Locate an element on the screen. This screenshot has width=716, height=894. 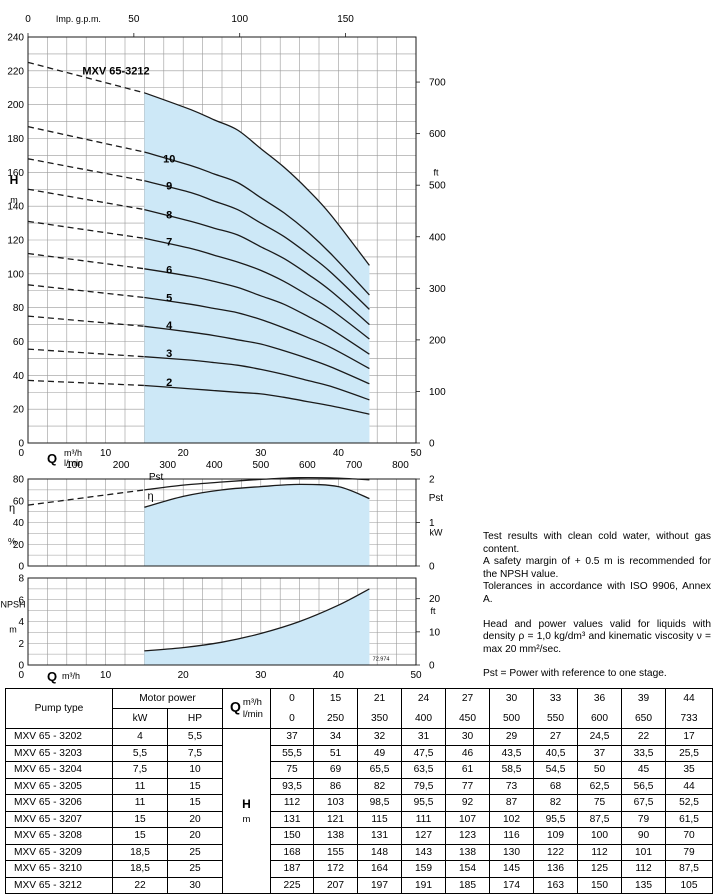
h-cell: 155 is located at coordinates (335, 852).